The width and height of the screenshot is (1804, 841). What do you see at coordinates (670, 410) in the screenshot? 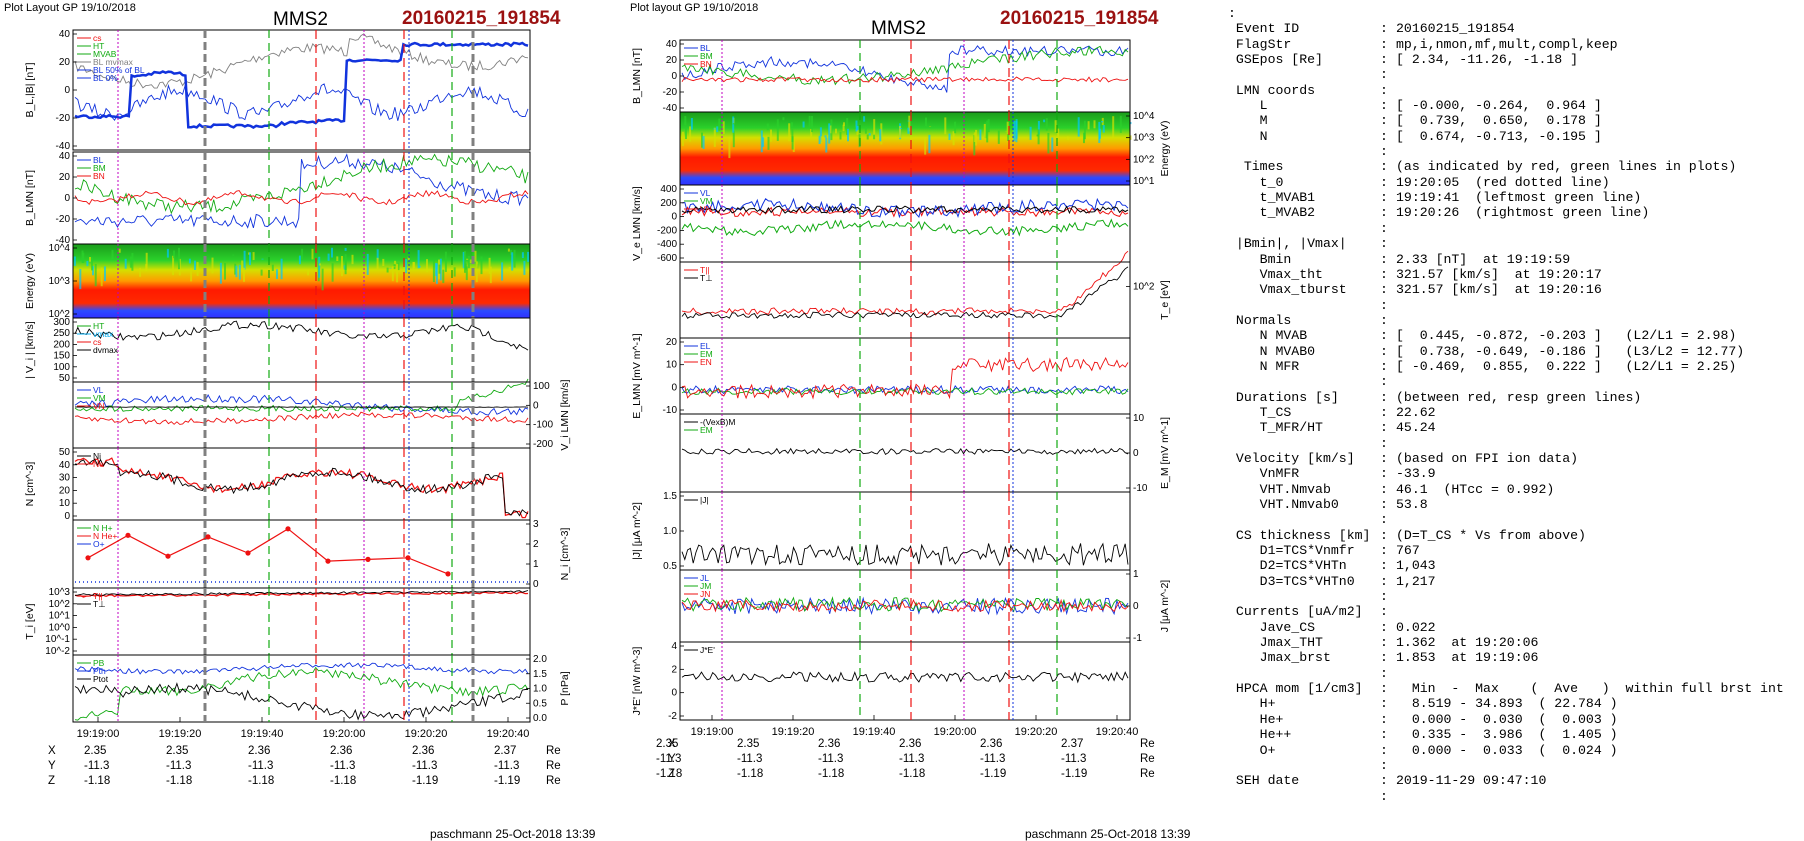
I see `right-panel-5-tick-label: -10` at bounding box center [670, 410].